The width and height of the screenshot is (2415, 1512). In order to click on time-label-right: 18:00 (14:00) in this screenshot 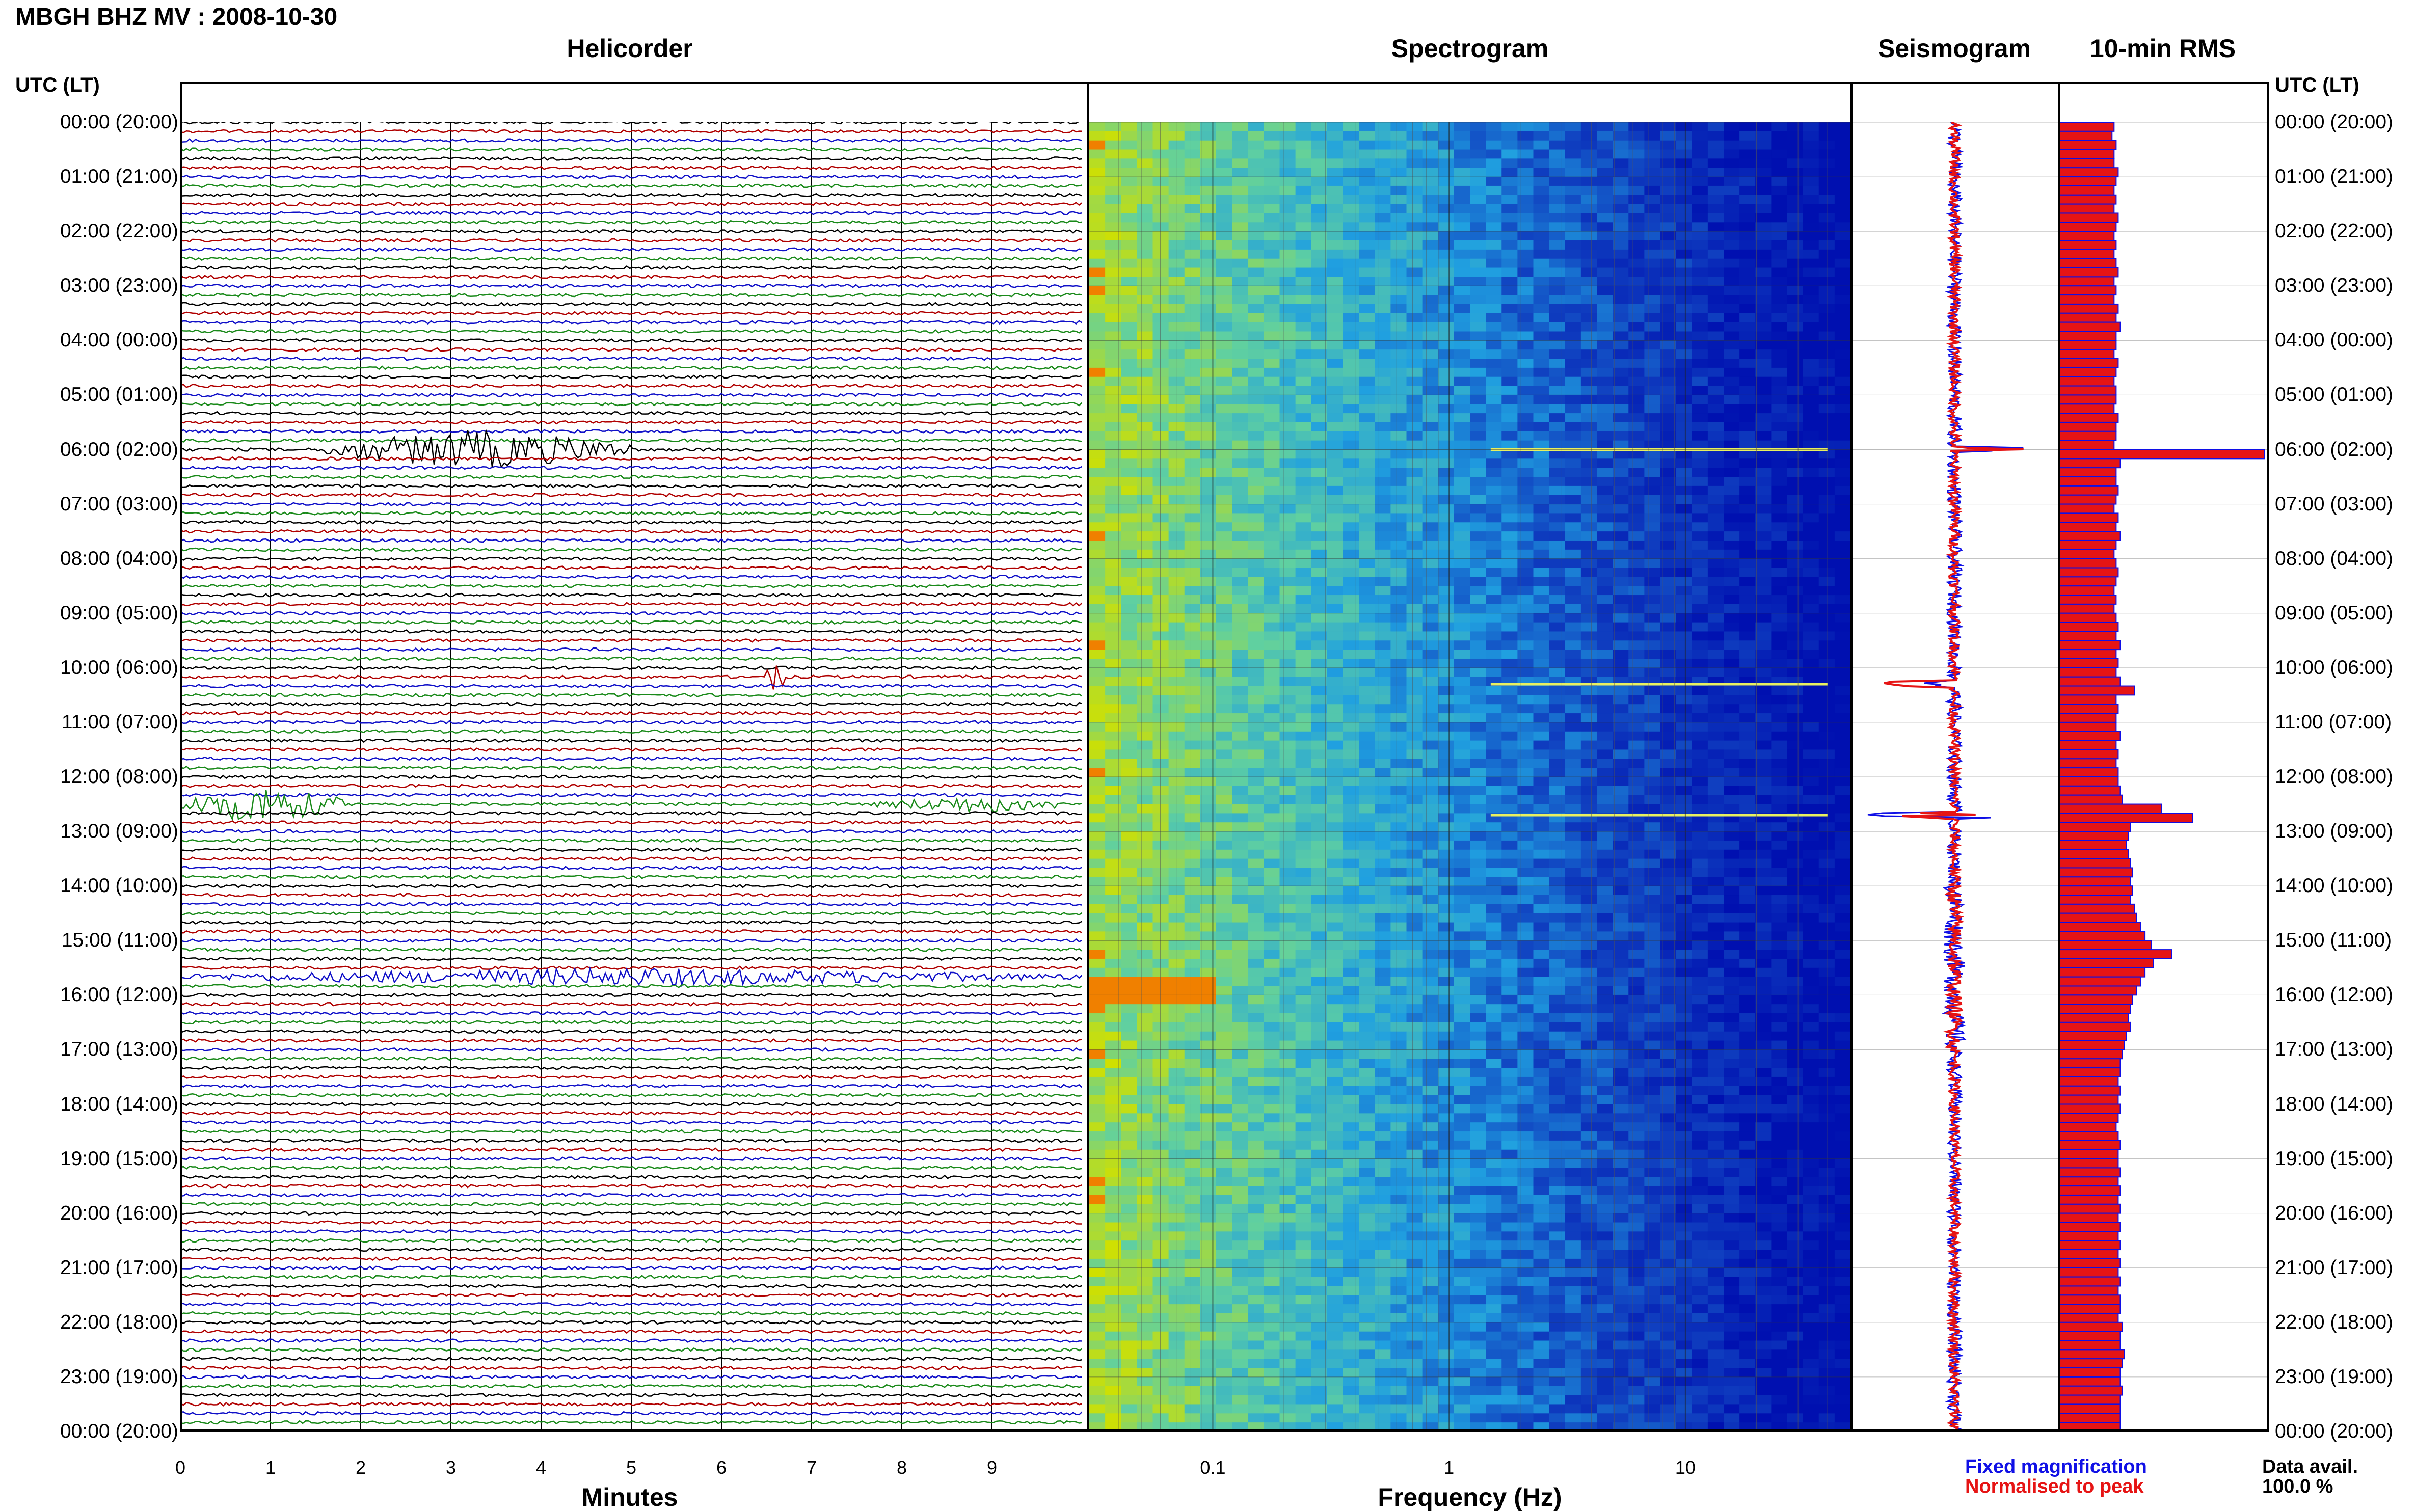, I will do `click(2334, 1104)`.